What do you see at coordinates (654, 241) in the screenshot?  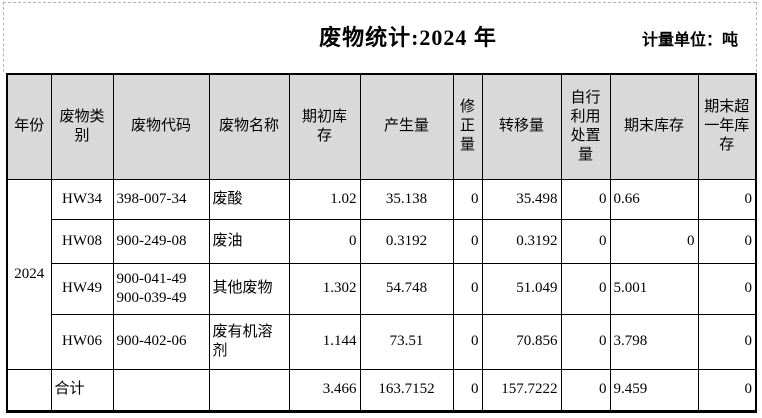 I see `cell-closing: 0` at bounding box center [654, 241].